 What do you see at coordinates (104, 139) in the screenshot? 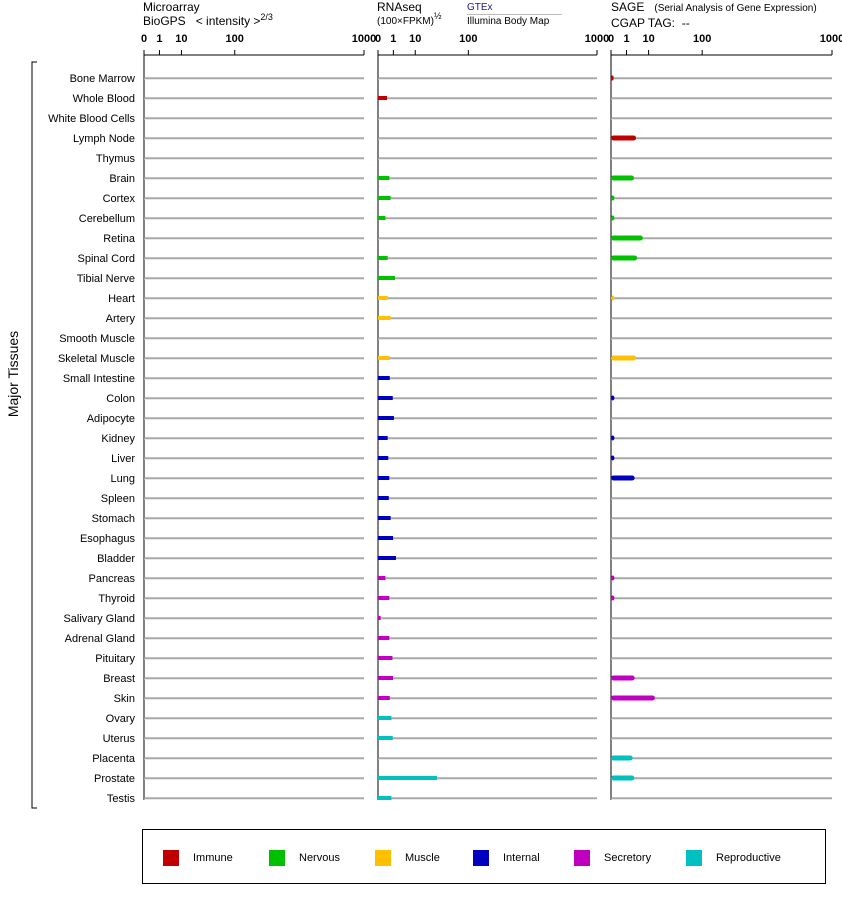
I see `category-label: Lymph Node` at bounding box center [104, 139].